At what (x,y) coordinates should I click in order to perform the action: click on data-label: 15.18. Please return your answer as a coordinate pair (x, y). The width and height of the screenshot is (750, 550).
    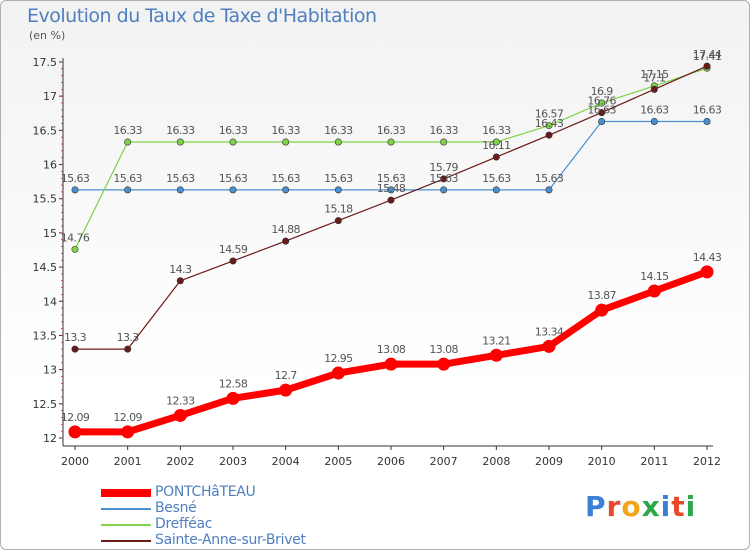
    Looking at the image, I should click on (338, 209).